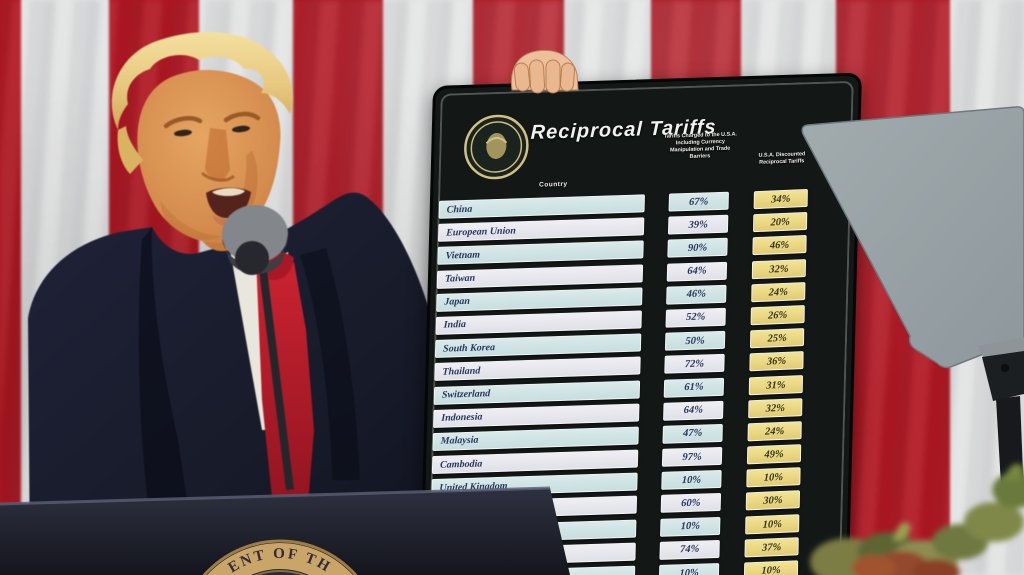 This screenshot has height=575, width=1024. What do you see at coordinates (258, 348) in the screenshot?
I see `microphone-icon` at bounding box center [258, 348].